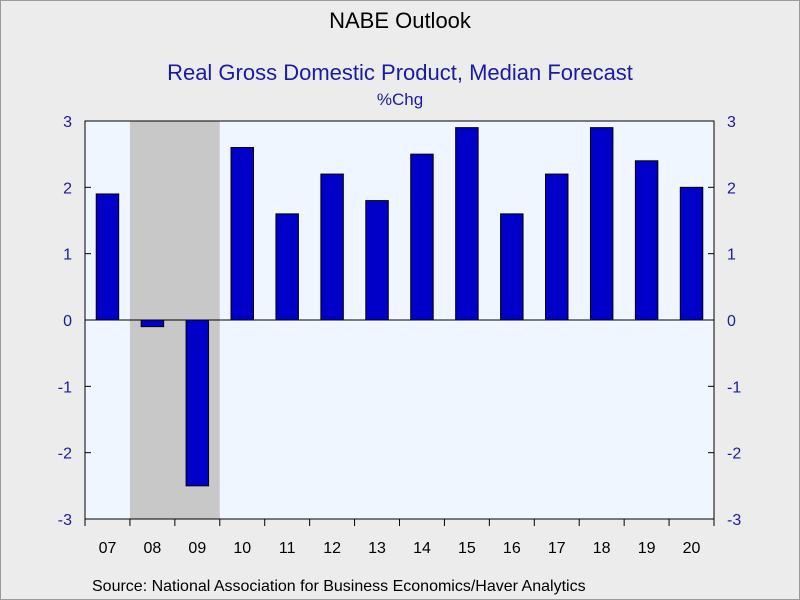  What do you see at coordinates (65, 520) in the screenshot?
I see `y-tick-label-left: -3` at bounding box center [65, 520].